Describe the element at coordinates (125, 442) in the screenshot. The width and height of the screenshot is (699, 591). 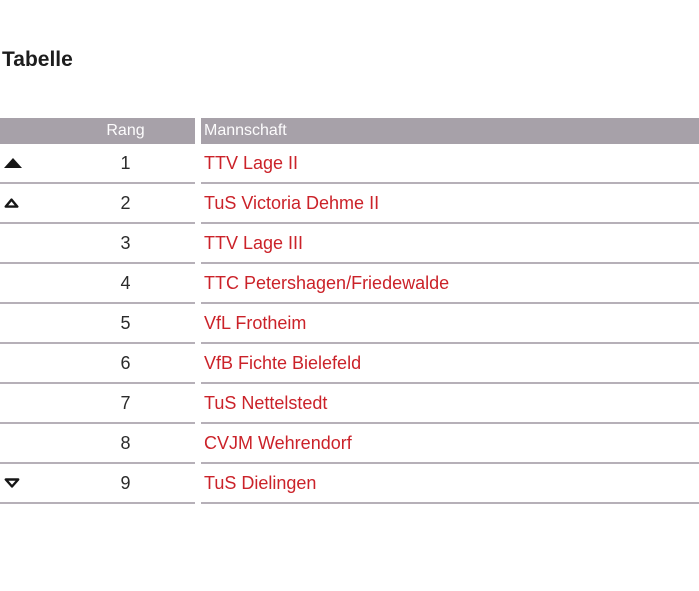
I see `rank-value: 8` at that location.